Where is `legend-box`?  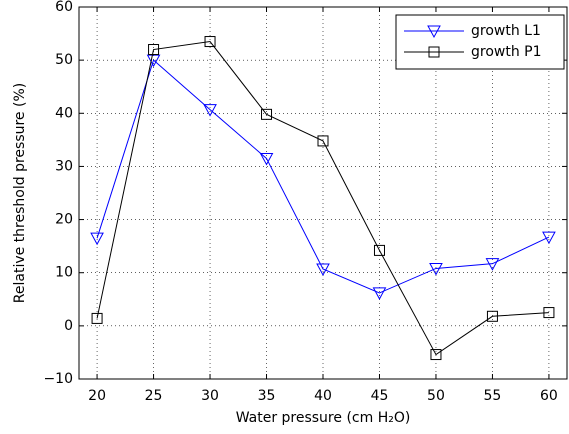
legend-box is located at coordinates (480, 42).